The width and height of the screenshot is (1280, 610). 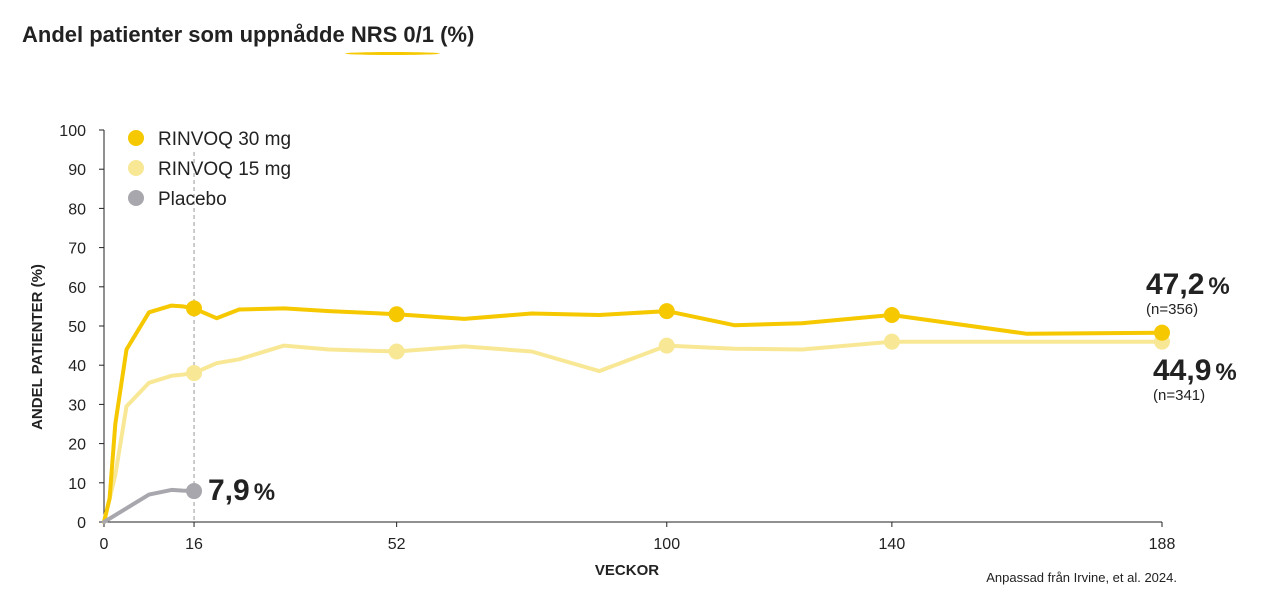 What do you see at coordinates (149, 505) in the screenshot?
I see `series-line-placebo` at bounding box center [149, 505].